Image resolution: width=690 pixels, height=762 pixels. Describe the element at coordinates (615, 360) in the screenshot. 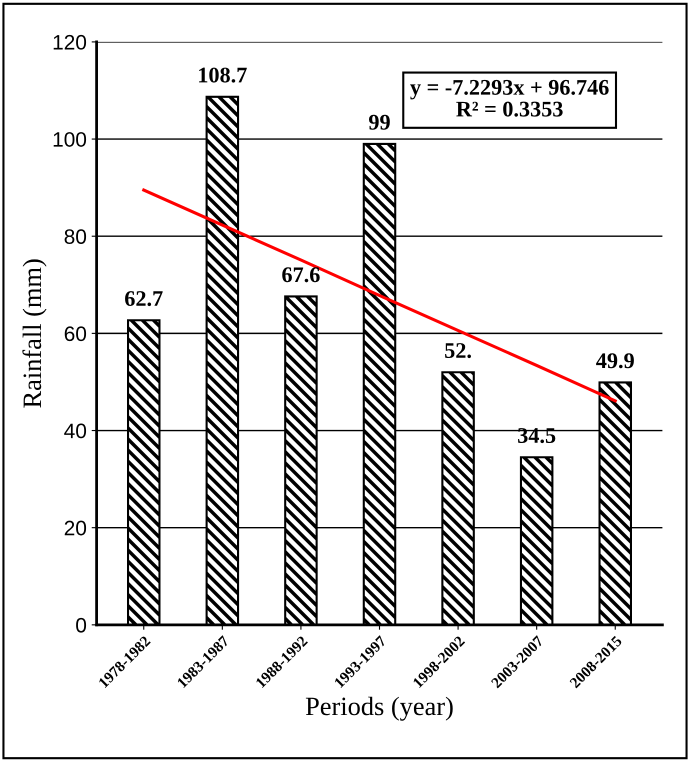

I see `data-label: 49.9` at that location.